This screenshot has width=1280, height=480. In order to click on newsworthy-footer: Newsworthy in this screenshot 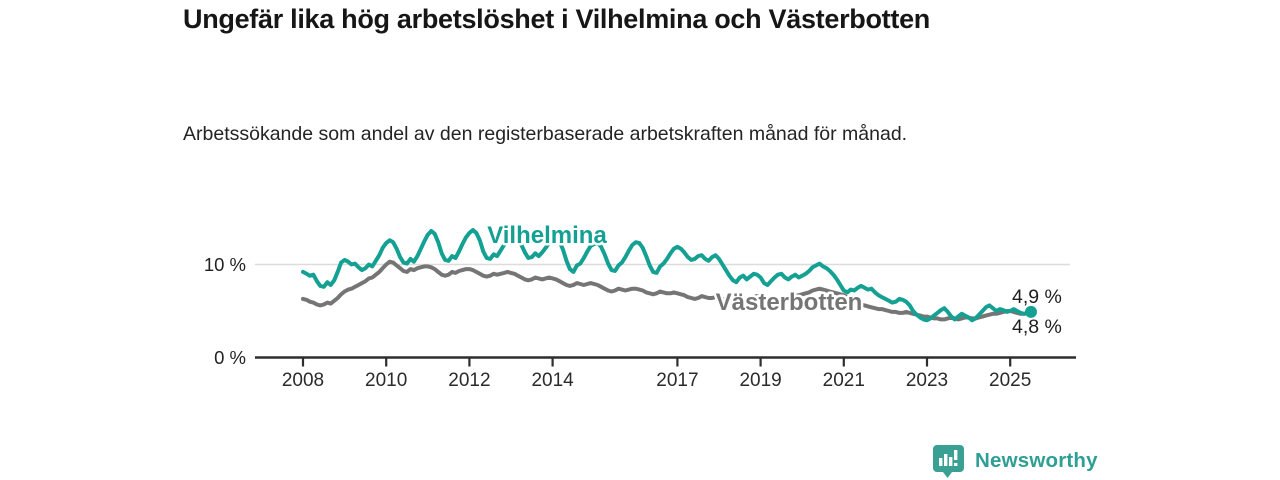, I will do `click(1015, 461)`.